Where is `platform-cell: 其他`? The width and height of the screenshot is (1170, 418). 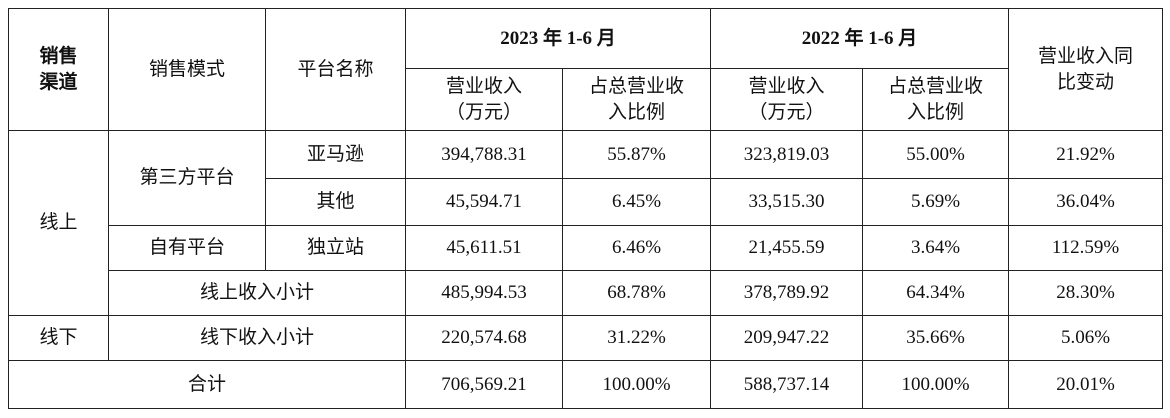
platform-cell: 其他 is located at coordinates (335, 202).